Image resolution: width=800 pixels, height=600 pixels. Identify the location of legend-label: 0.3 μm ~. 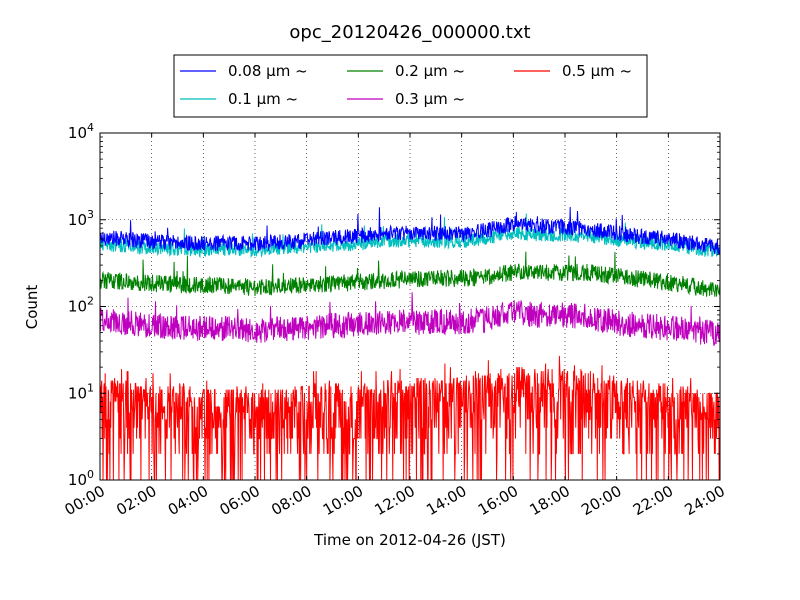
(430, 99).